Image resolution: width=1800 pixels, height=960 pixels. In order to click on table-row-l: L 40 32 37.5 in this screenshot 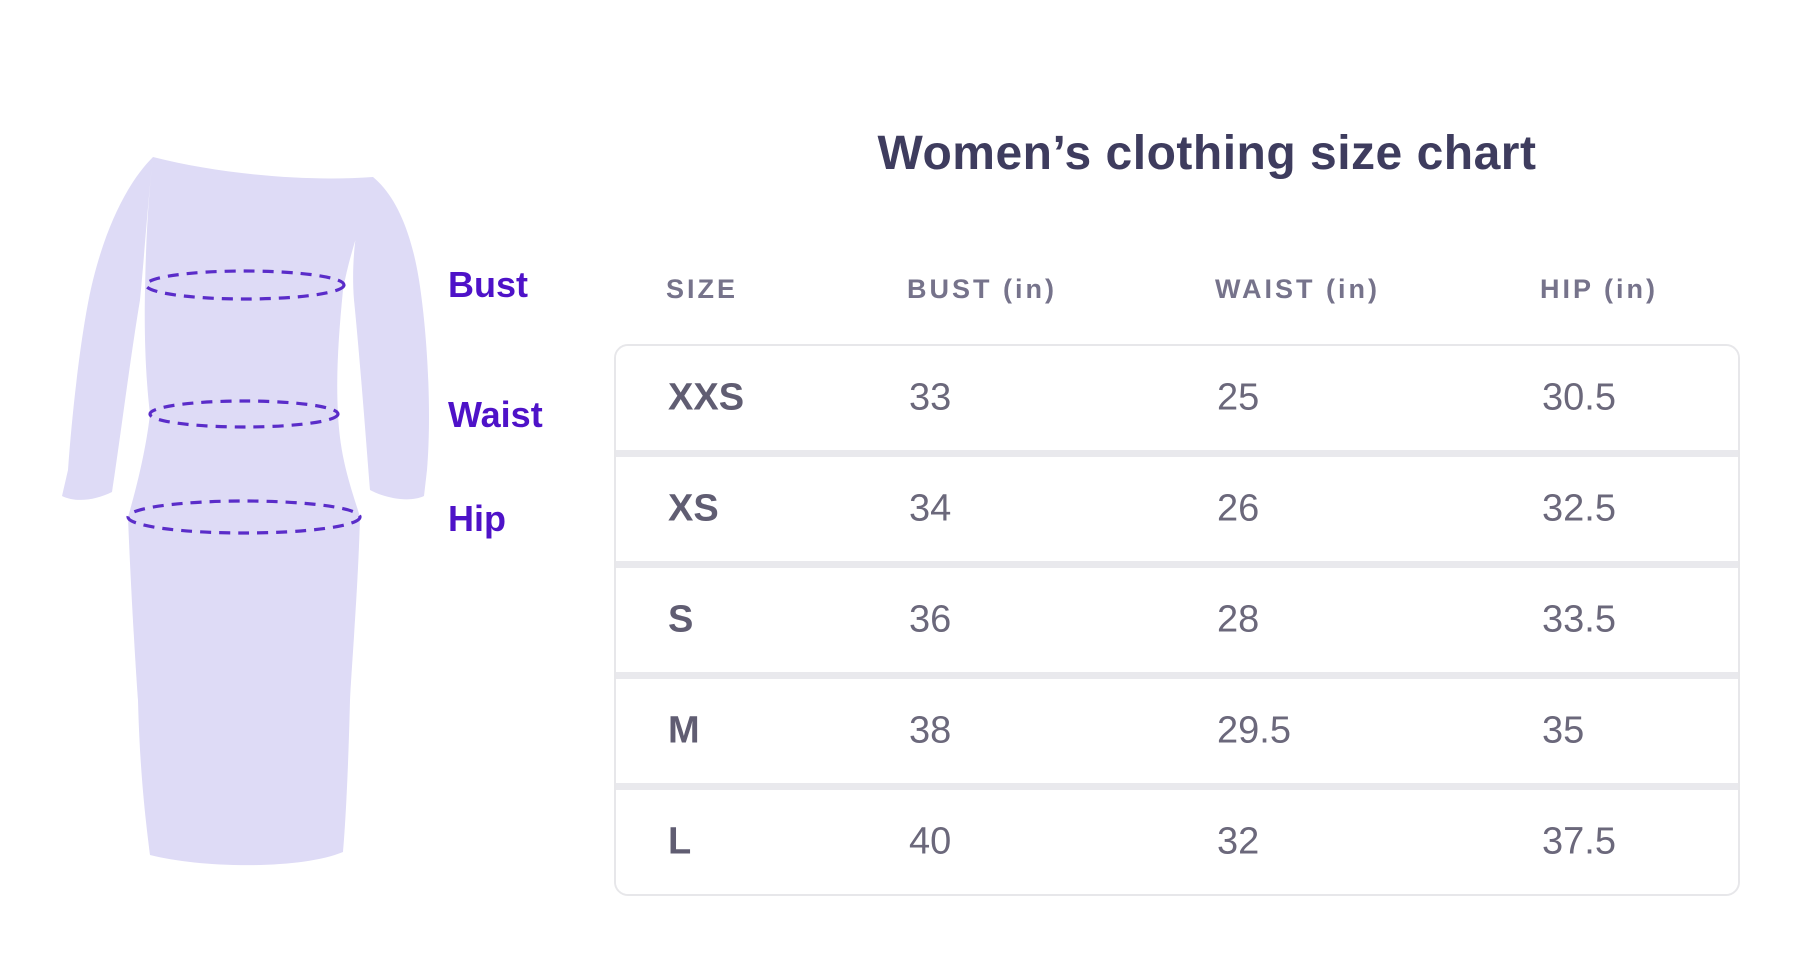, I will do `click(1177, 842)`.